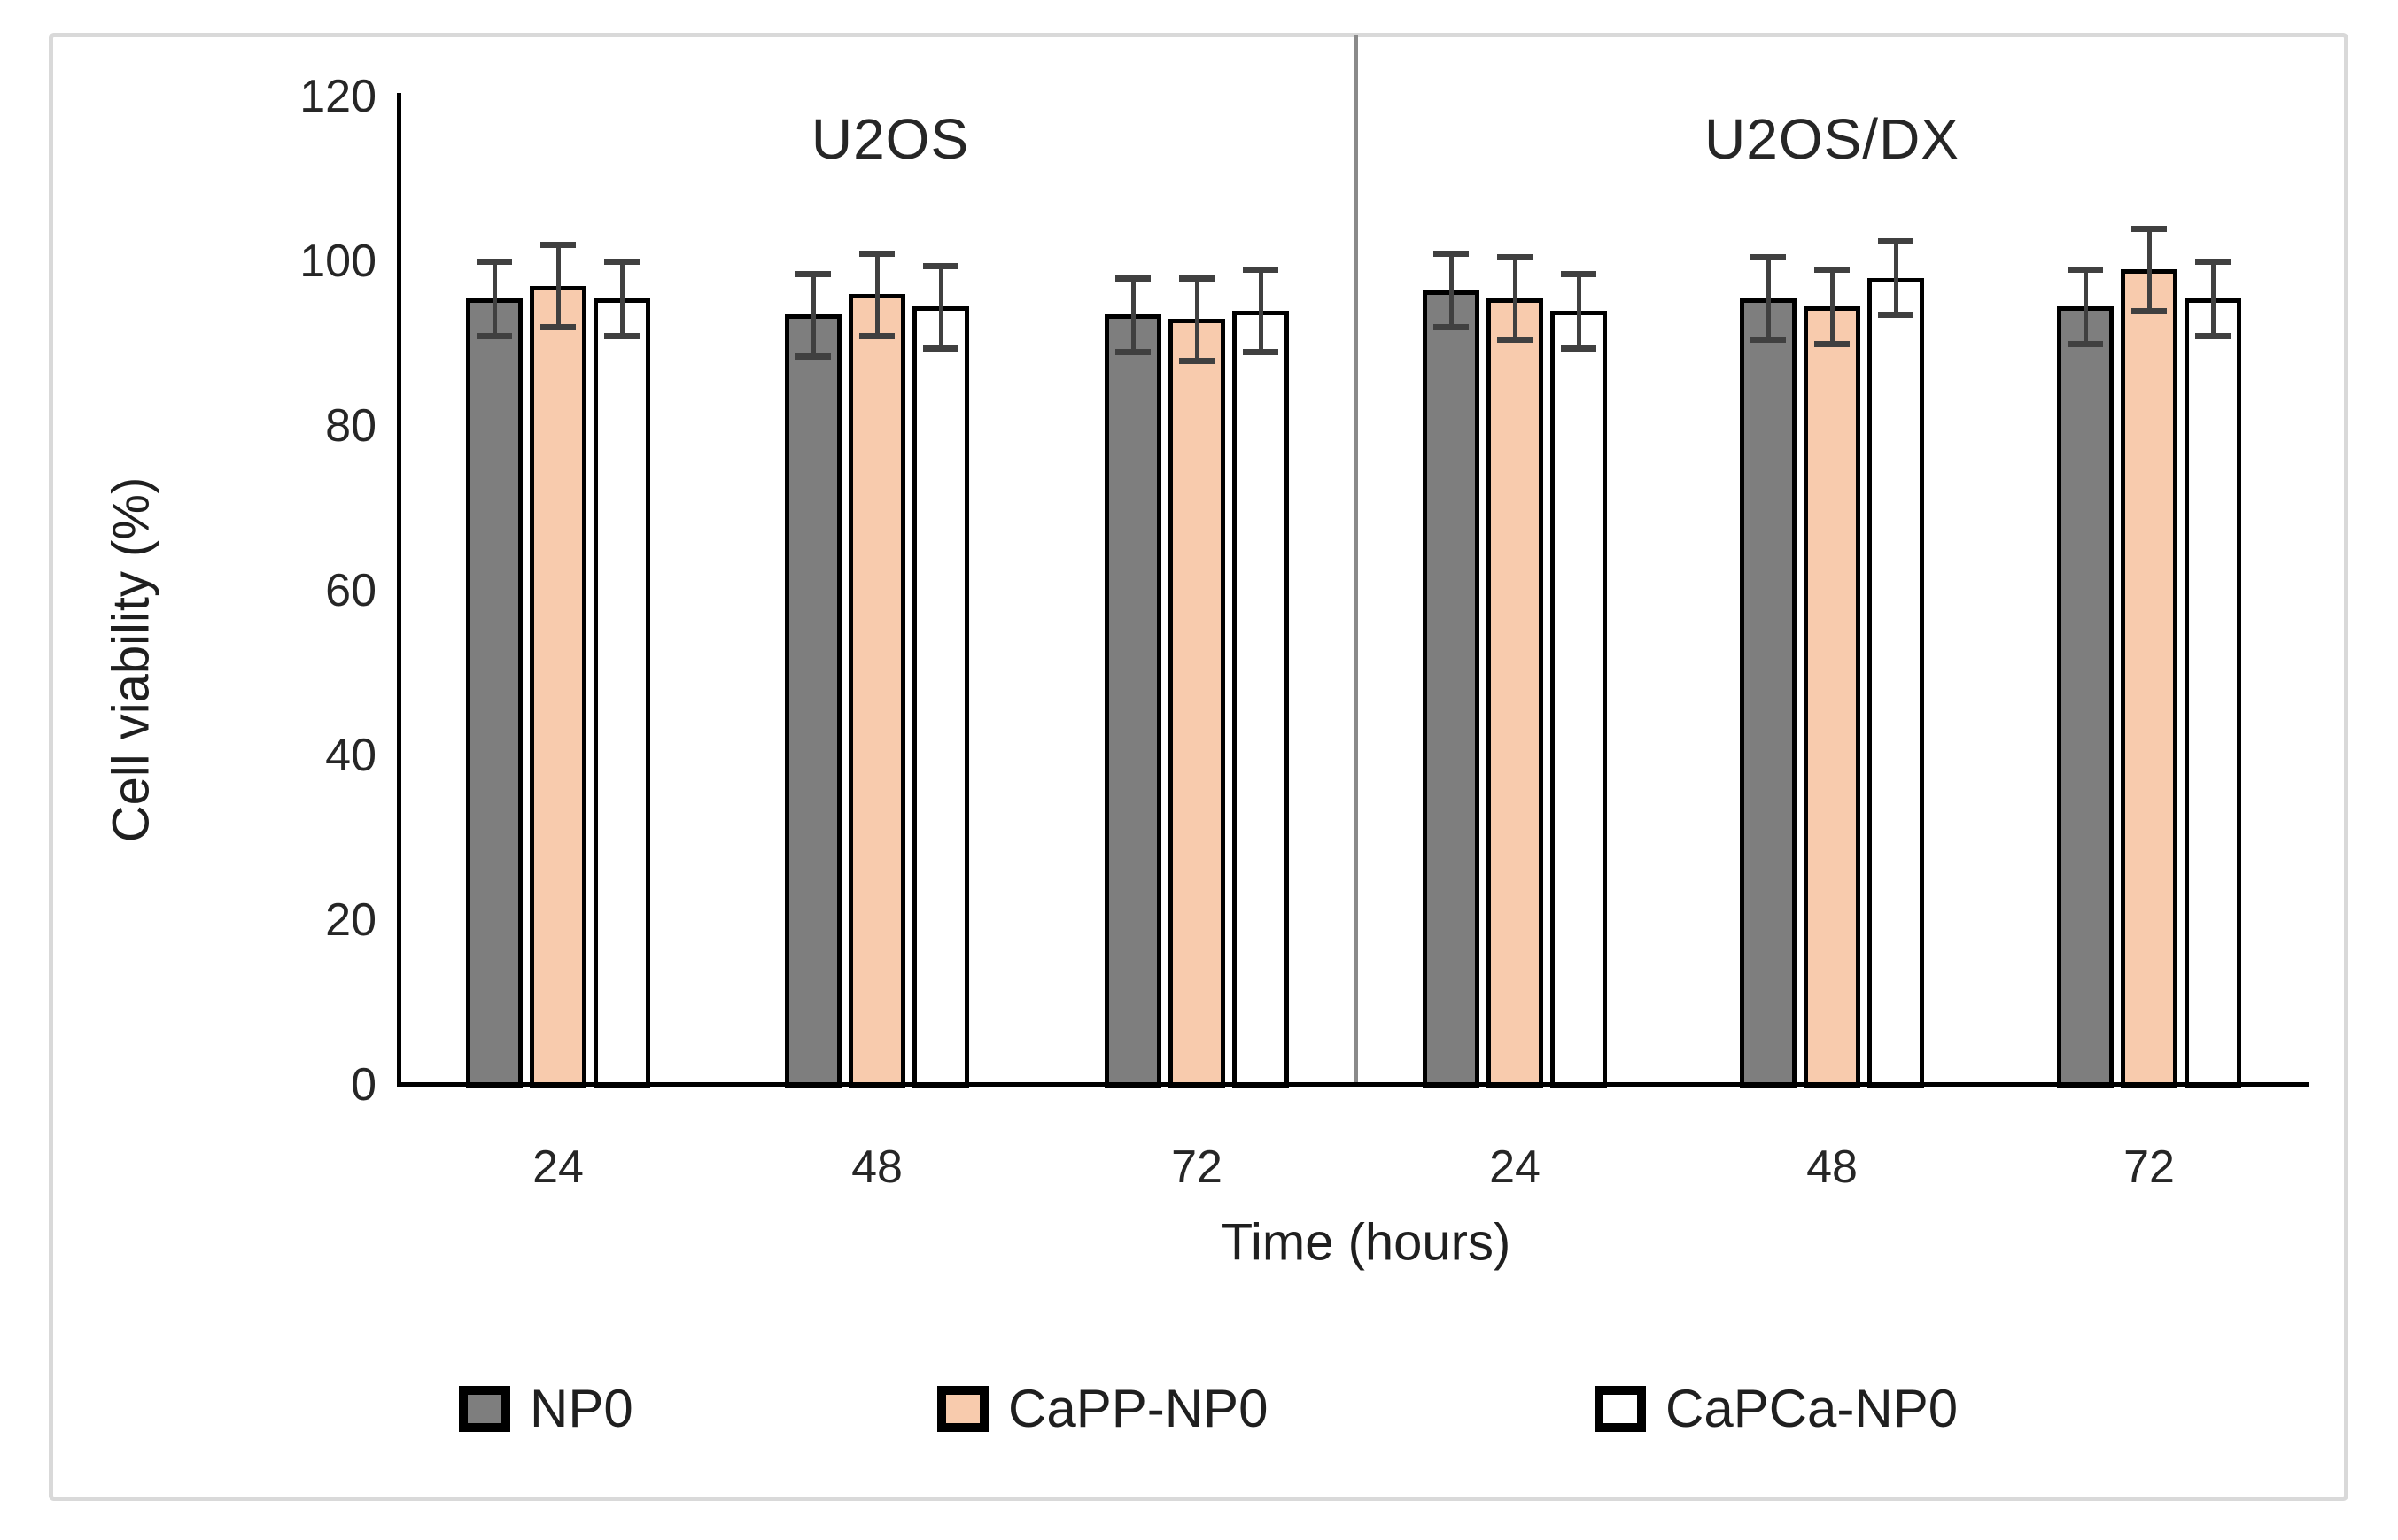 The image size is (2398, 1540). Describe the element at coordinates (495, 693) in the screenshot. I see `bar-np0-u2os-24h` at that location.